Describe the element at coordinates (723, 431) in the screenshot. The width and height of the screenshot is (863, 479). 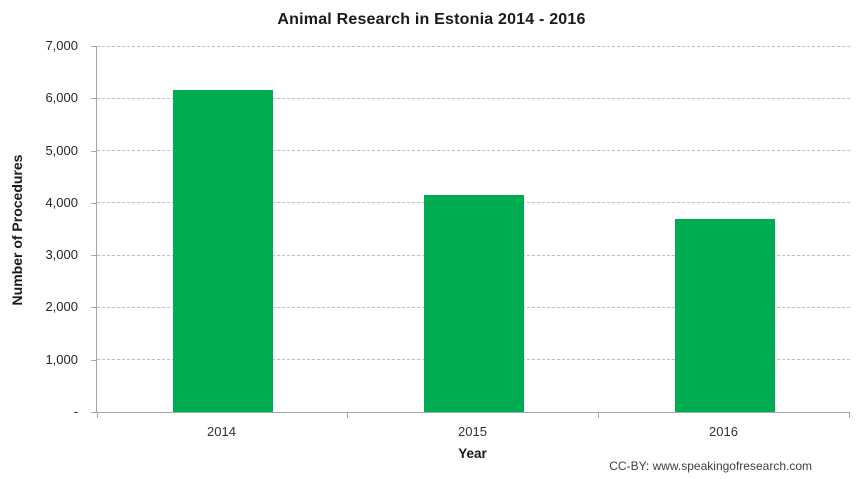
I see `x-tick-label: 2016` at that location.